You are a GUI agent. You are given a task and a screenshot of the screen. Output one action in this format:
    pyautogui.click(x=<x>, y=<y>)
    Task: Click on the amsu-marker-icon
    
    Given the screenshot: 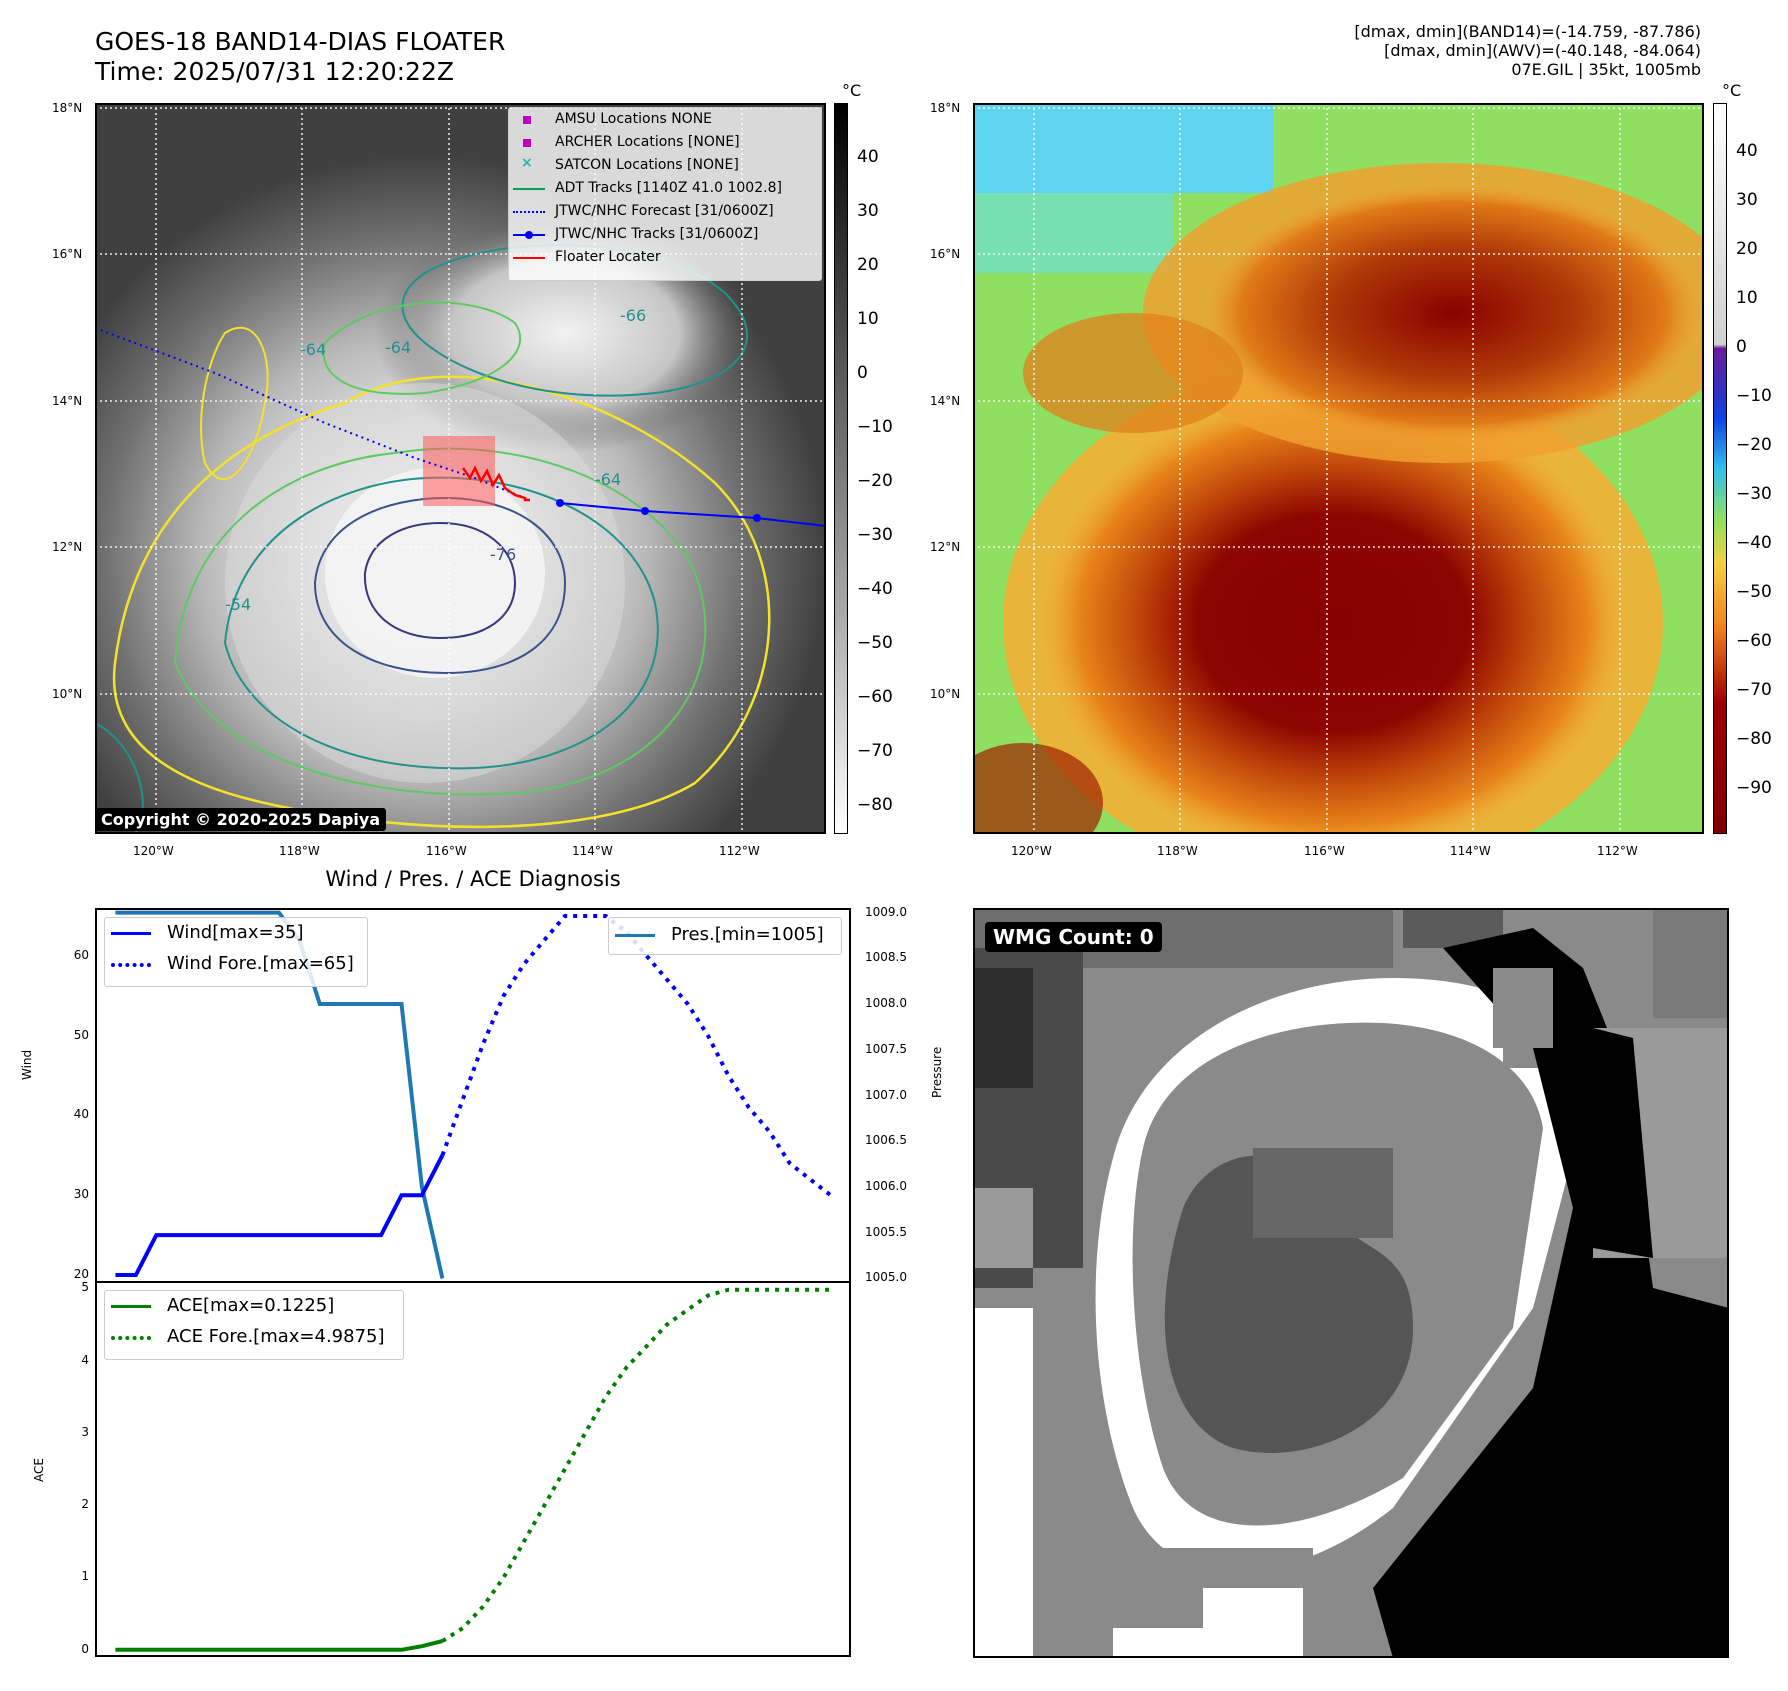 What is the action you would take?
    pyautogui.click(x=527, y=120)
    